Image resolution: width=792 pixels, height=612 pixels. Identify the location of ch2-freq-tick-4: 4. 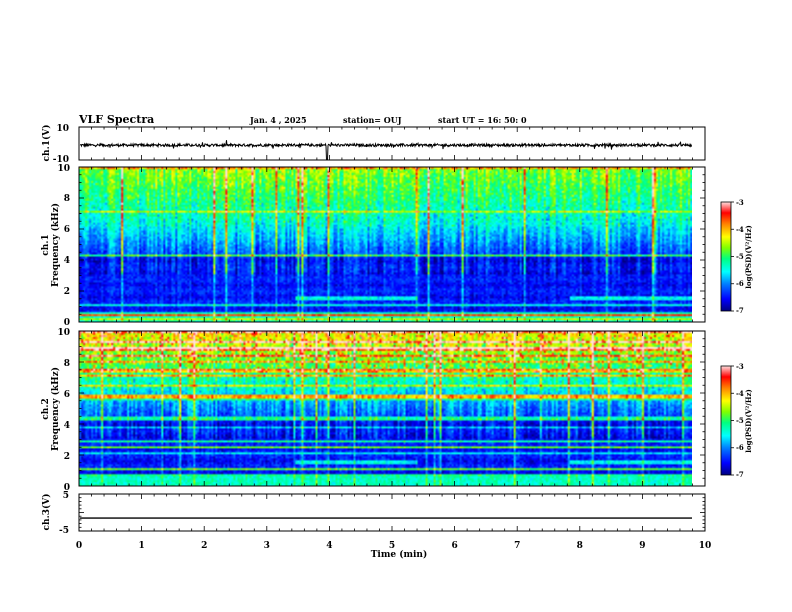
(67, 426).